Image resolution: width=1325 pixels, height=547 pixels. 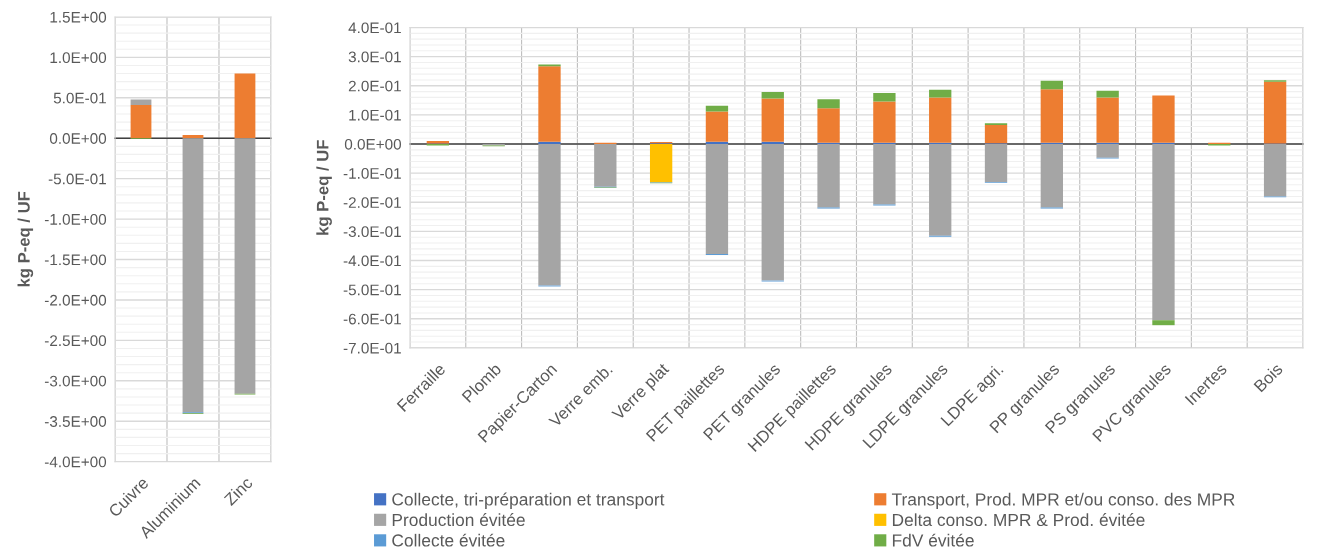 What do you see at coordinates (372, 261) in the screenshot?
I see `y-tick-label: -4.0E-01` at bounding box center [372, 261].